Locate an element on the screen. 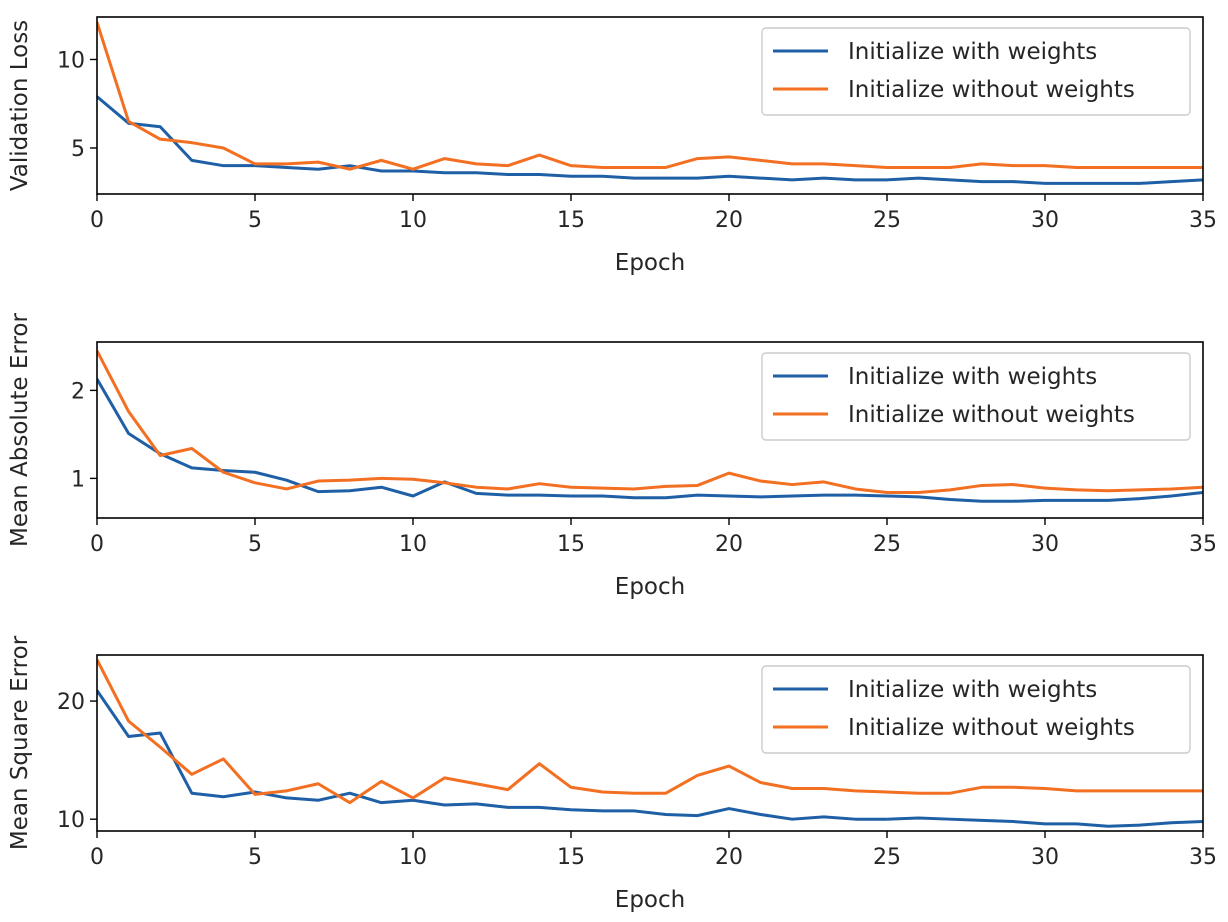  y-axis-label: Mean Square Error is located at coordinates (20, 742).